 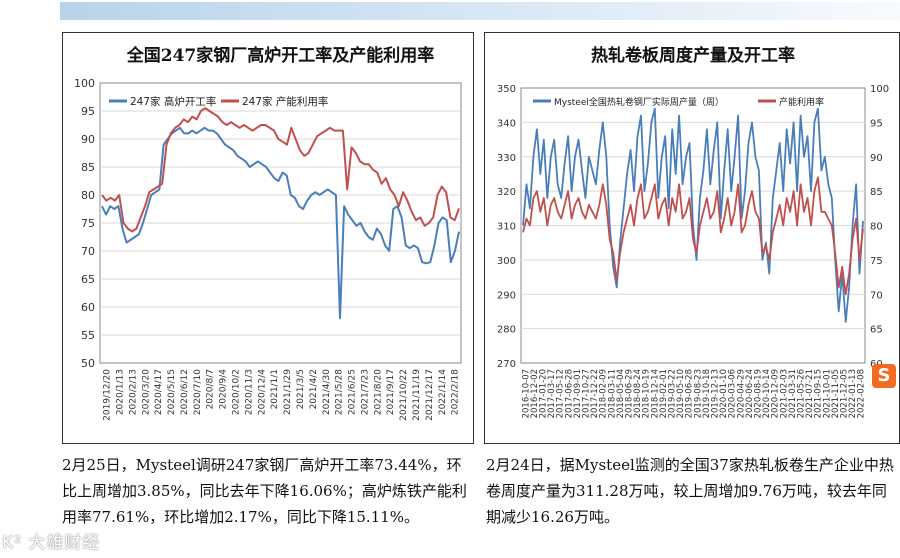 What do you see at coordinates (88, 139) in the screenshot?
I see `y-tick-label: 90` at bounding box center [88, 139].